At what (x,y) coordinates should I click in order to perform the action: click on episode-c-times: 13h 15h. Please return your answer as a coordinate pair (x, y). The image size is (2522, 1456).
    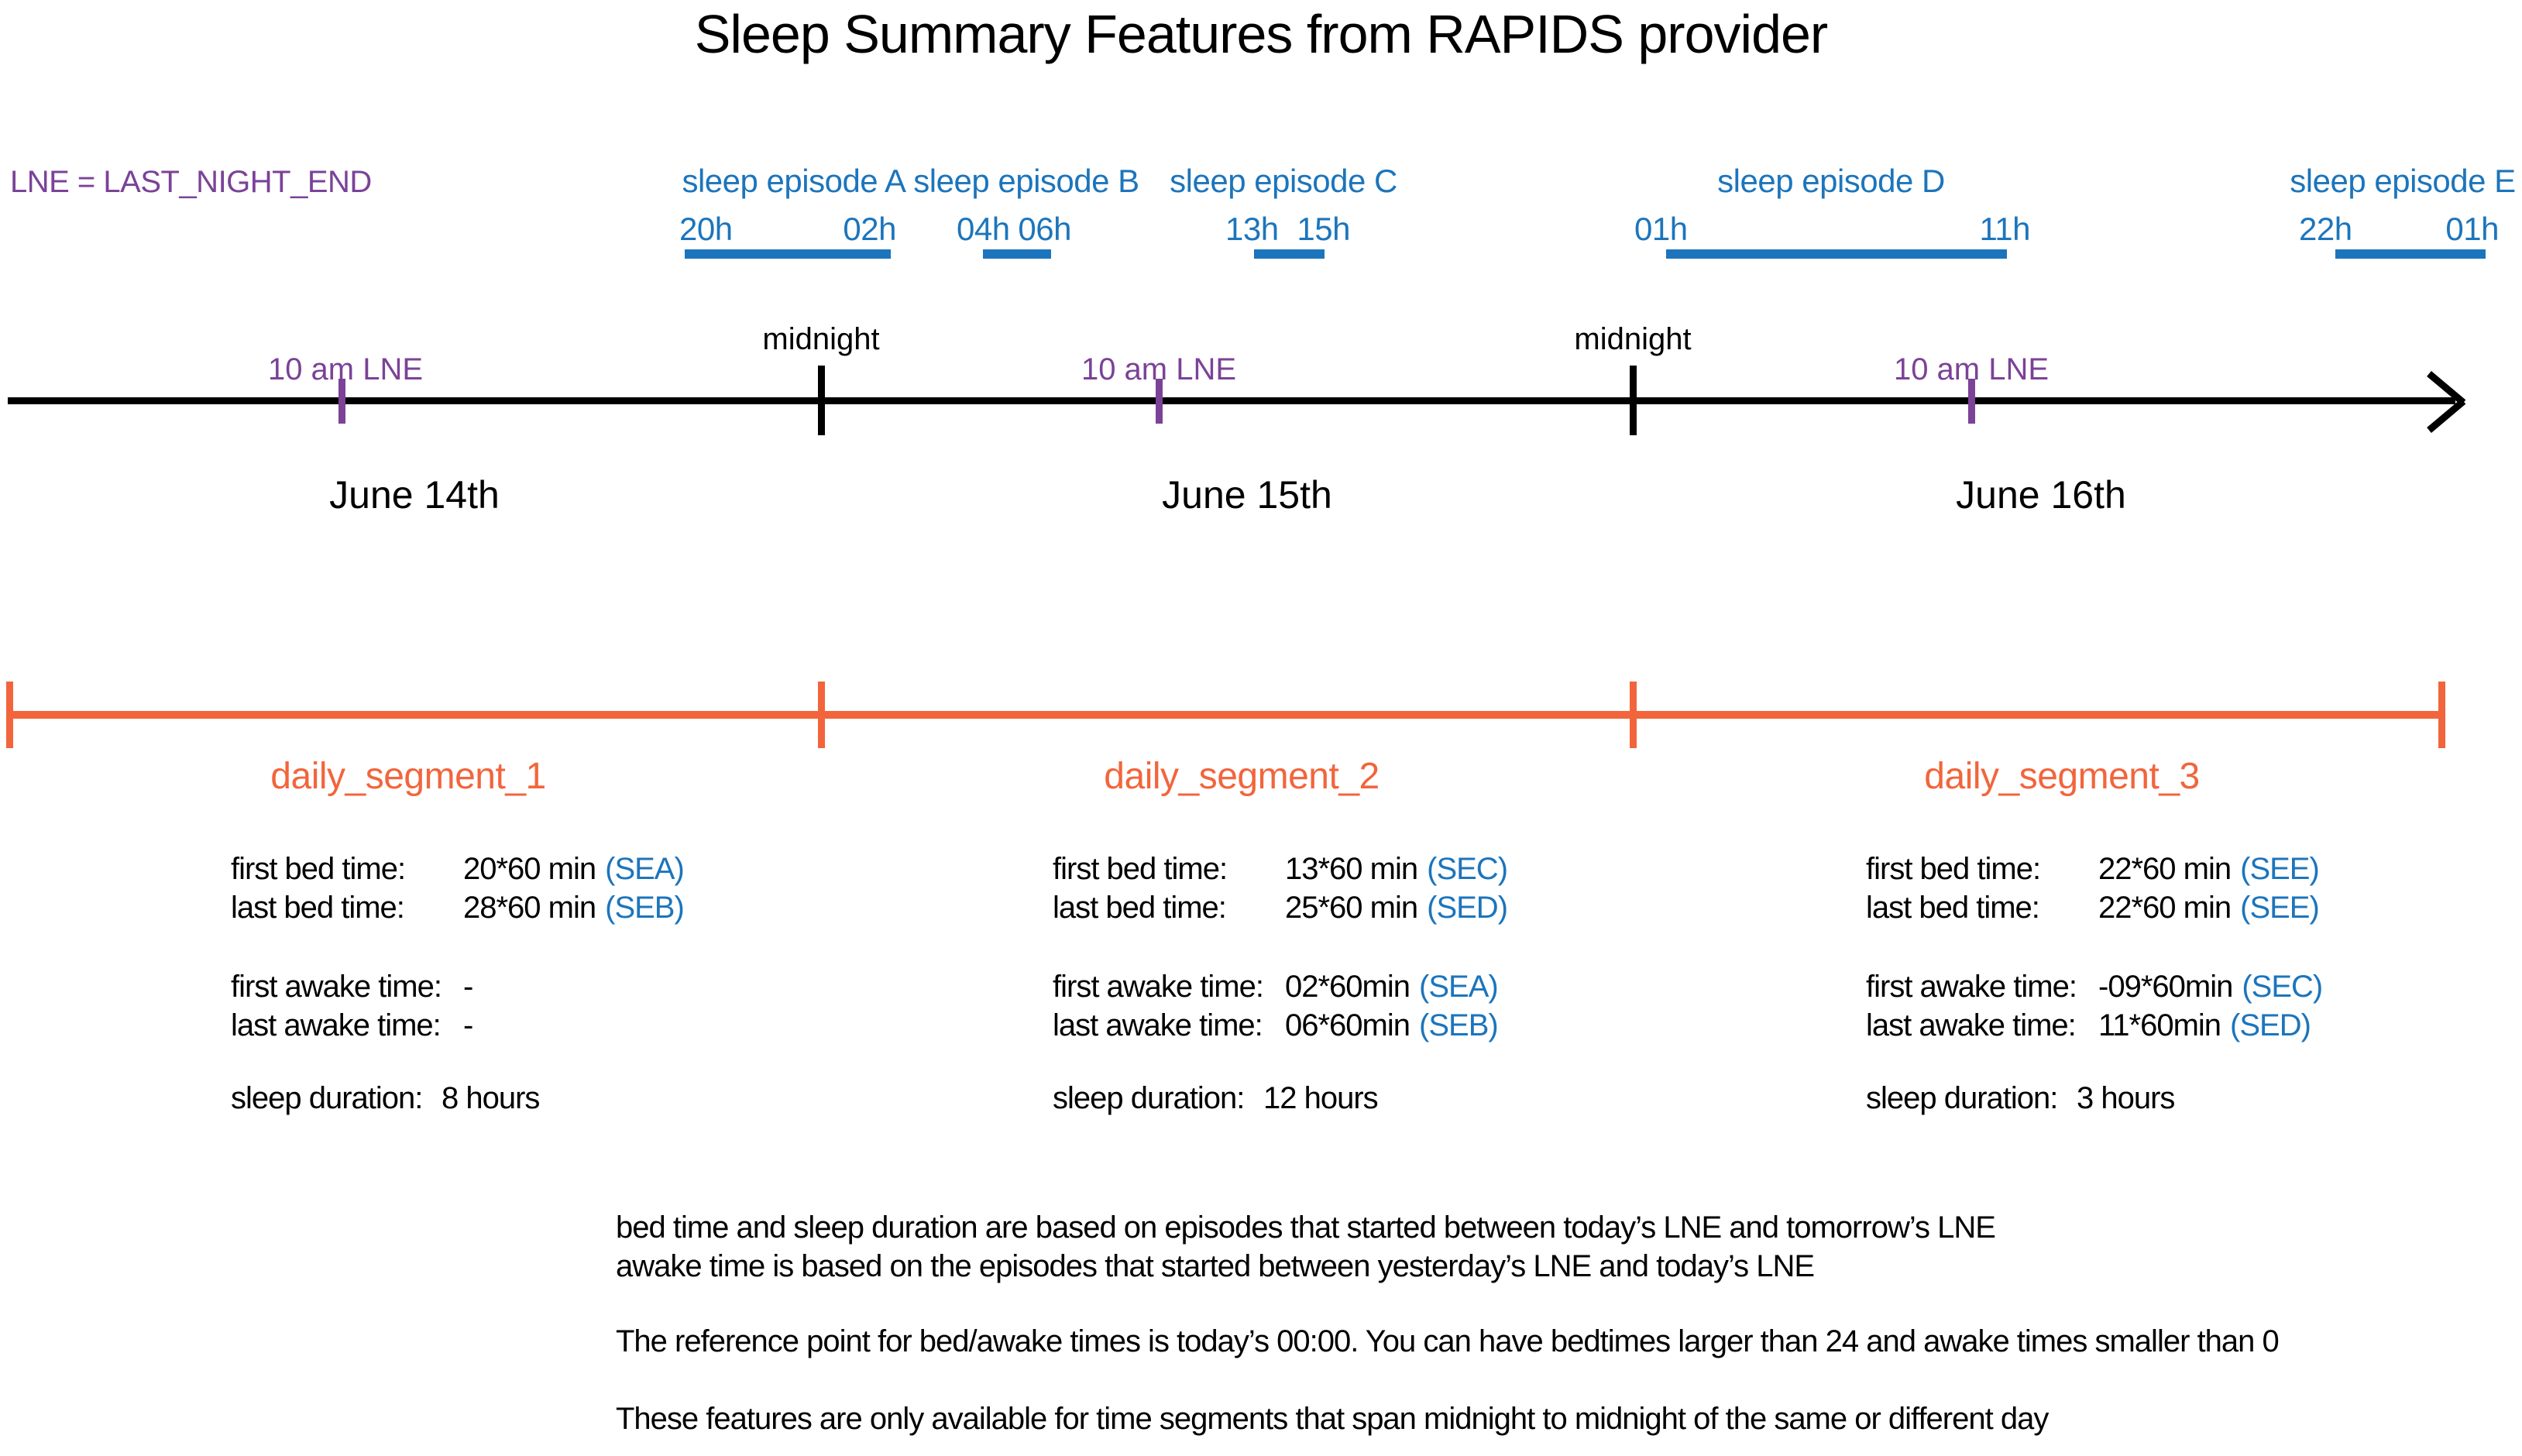
    Looking at the image, I should click on (1287, 229).